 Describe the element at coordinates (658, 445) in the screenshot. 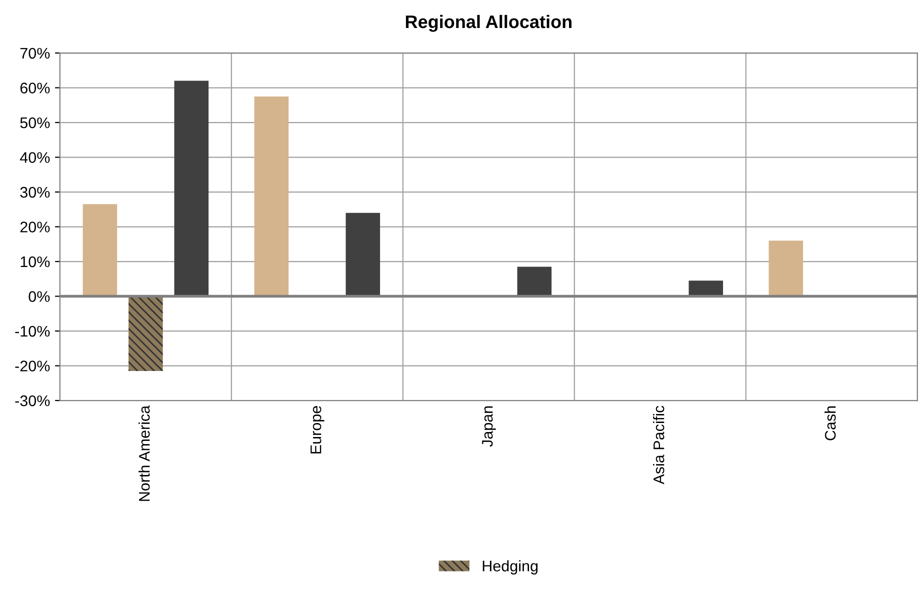

I see `x-tick-label: Asia Pacific` at that location.